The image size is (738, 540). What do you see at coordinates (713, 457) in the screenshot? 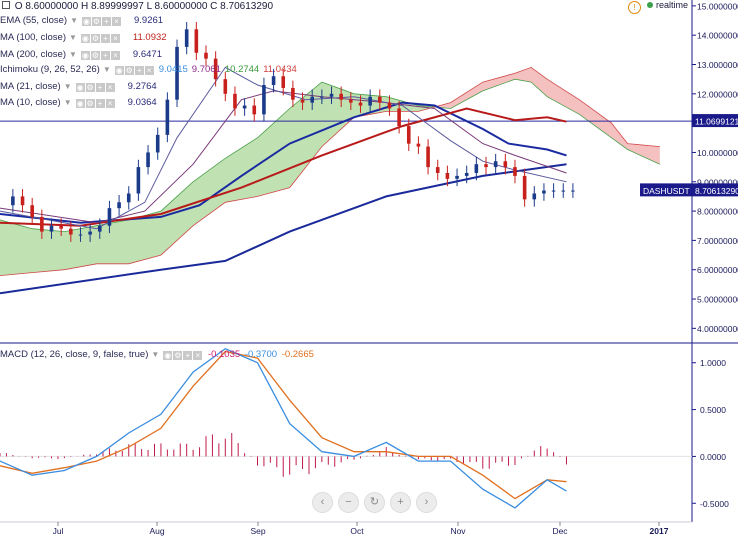
I see `macd-tick-label: 0.0000` at bounding box center [713, 457].